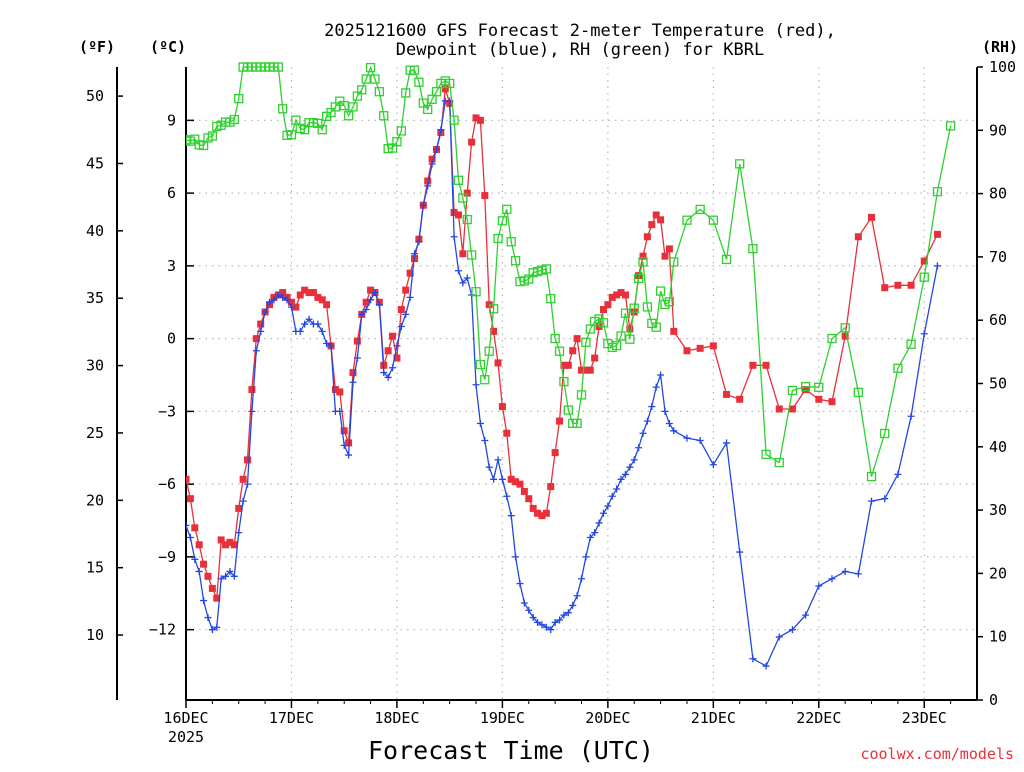 The width and height of the screenshot is (1024, 772). What do you see at coordinates (1002, 67) in the screenshot?
I see `rh-tick-label: 100` at bounding box center [1002, 67].